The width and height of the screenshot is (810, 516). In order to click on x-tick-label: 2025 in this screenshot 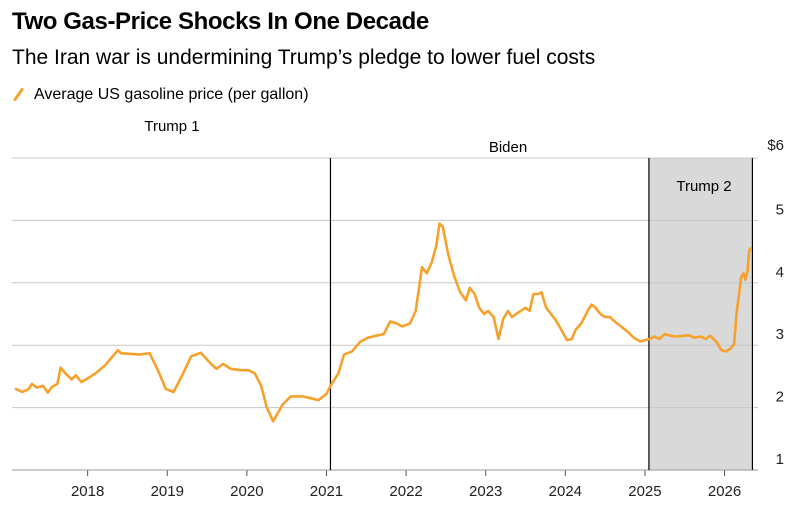, I will do `click(644, 491)`.